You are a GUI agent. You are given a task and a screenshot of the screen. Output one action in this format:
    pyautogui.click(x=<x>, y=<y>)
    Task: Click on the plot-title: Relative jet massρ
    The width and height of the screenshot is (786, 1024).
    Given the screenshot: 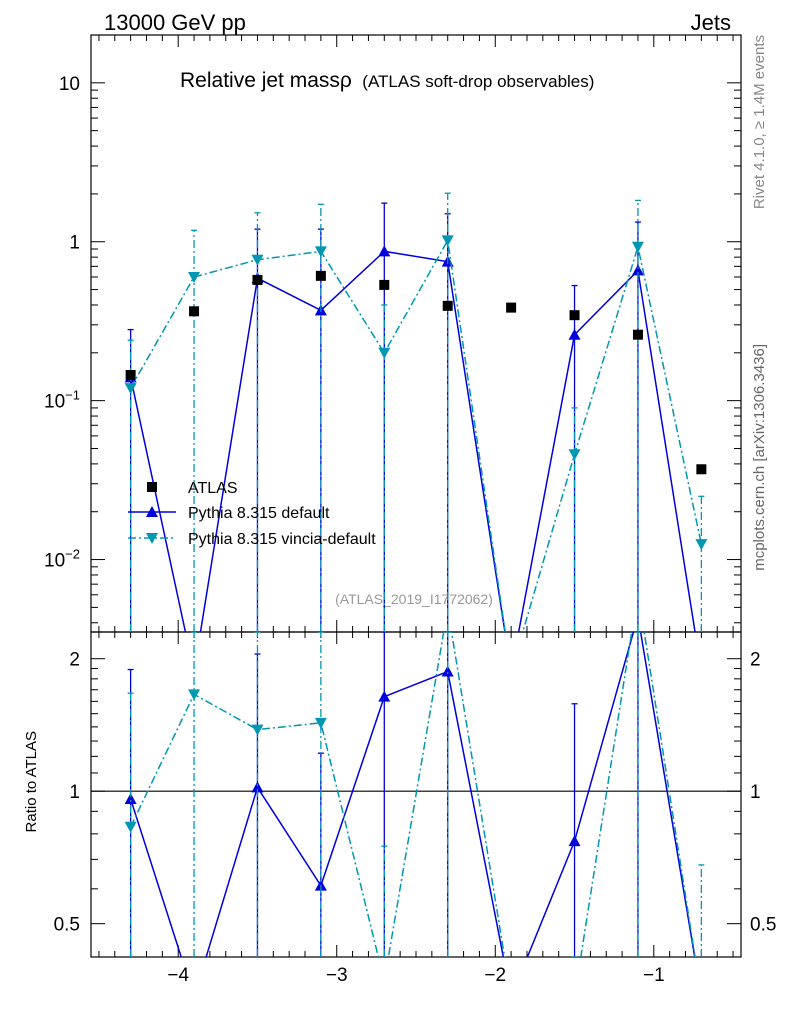 What is the action you would take?
    pyautogui.click(x=266, y=80)
    